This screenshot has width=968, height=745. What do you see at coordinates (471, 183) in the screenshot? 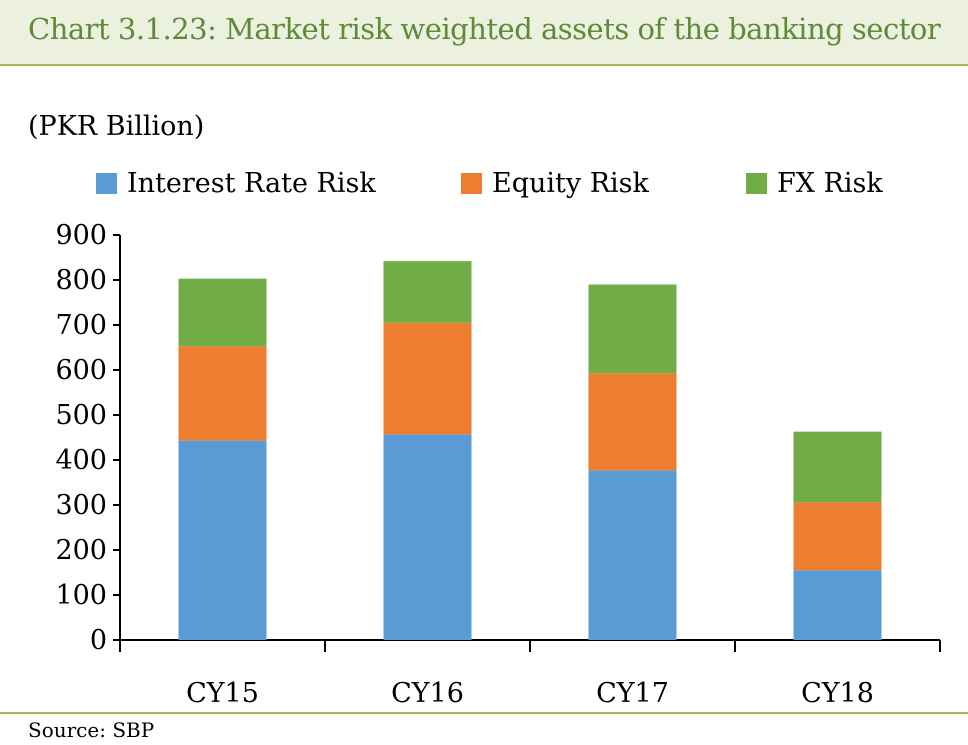
I see `legend-swatch-equity-risk` at bounding box center [471, 183].